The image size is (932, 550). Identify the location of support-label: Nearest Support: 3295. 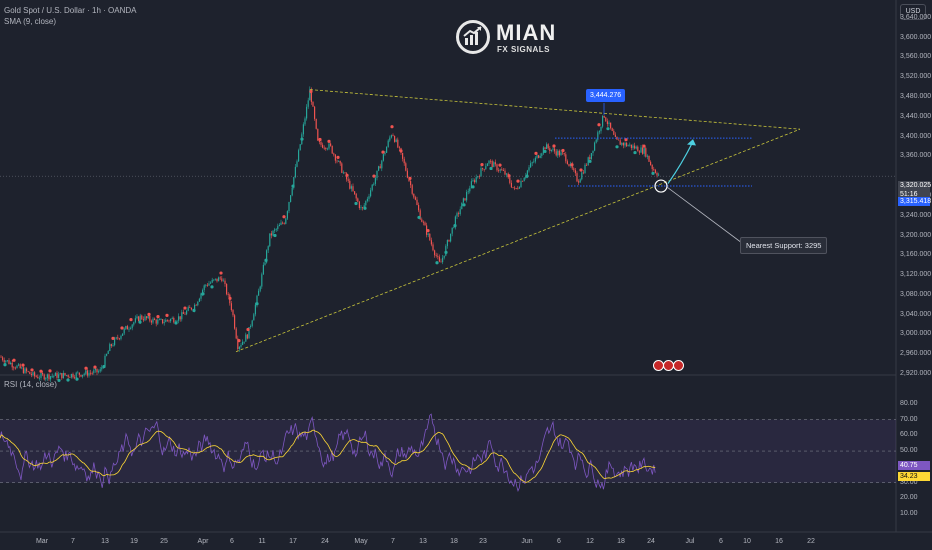
(784, 245).